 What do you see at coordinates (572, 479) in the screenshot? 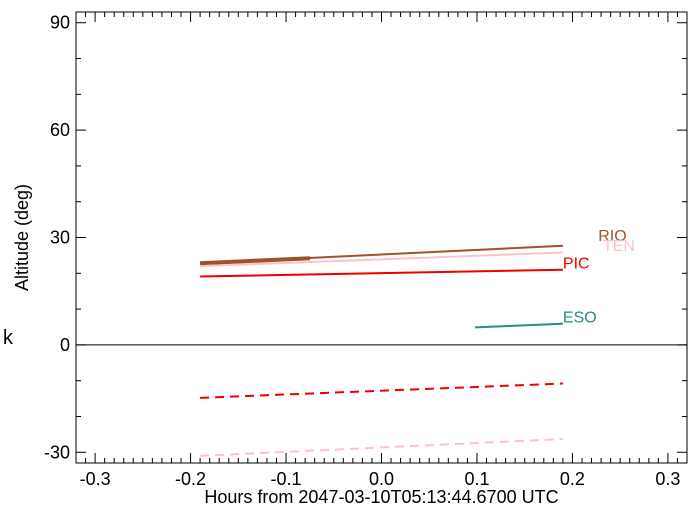
I see `x-tick-label: 0.2` at bounding box center [572, 479].